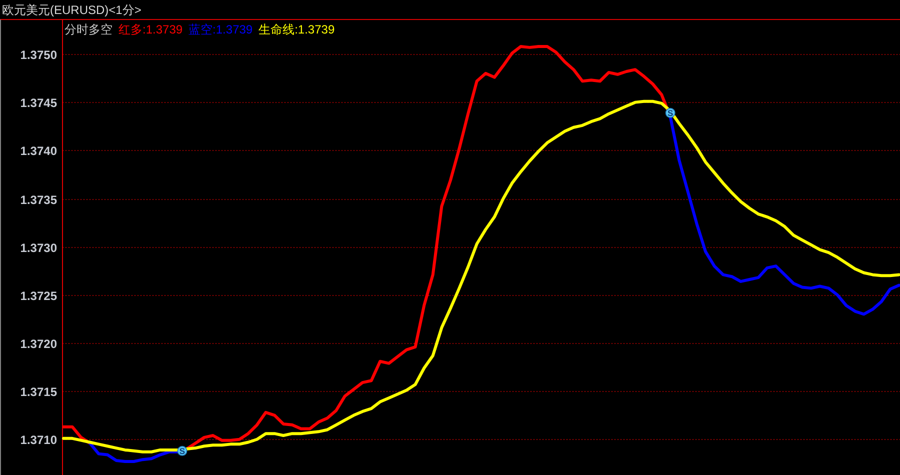 Image resolution: width=900 pixels, height=475 pixels. I want to click on y-tick-label: 1.3710, so click(38, 440).